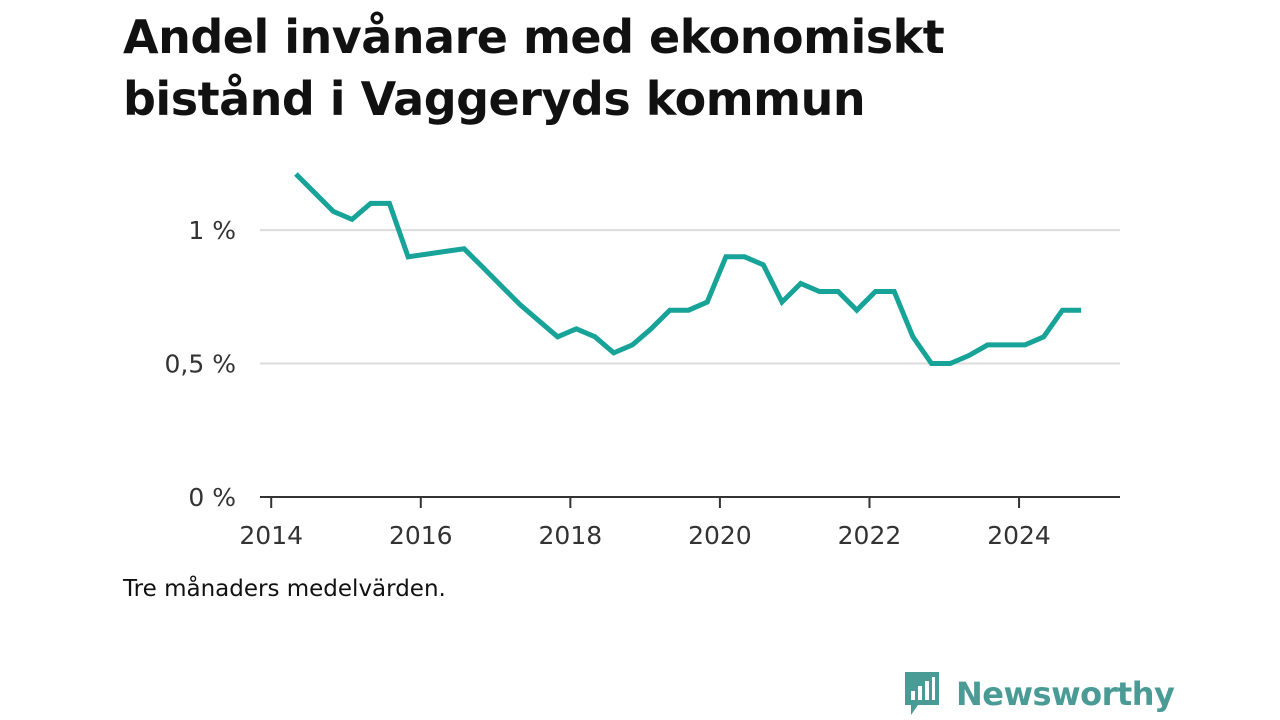 This screenshot has height=720, width=1280. Describe the element at coordinates (212, 497) in the screenshot. I see `y-tick-label: 0 %` at that location.